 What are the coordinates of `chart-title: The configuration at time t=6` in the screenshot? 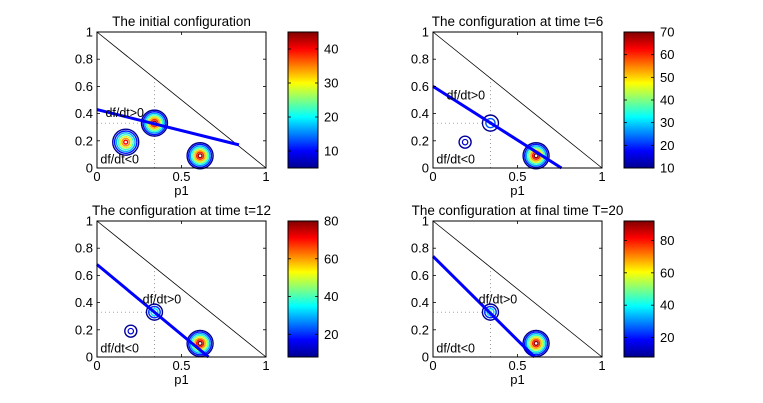 It's located at (517, 21).